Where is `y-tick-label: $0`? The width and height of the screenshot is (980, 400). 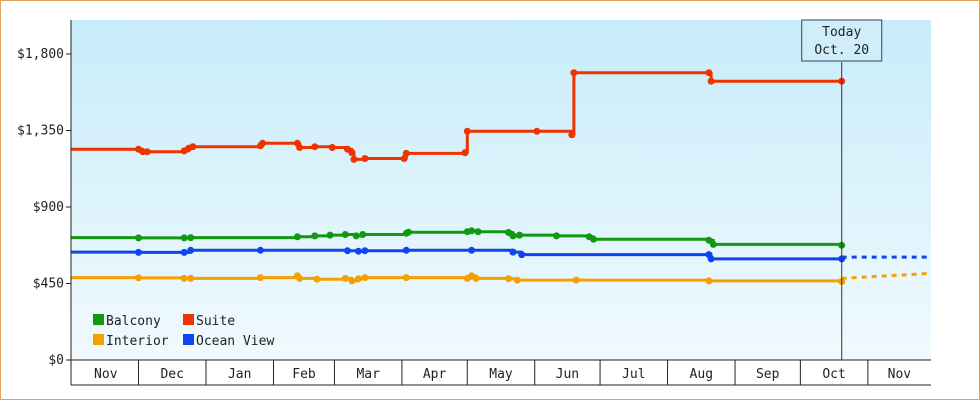 y-tick-label: $0 is located at coordinates (56, 360).